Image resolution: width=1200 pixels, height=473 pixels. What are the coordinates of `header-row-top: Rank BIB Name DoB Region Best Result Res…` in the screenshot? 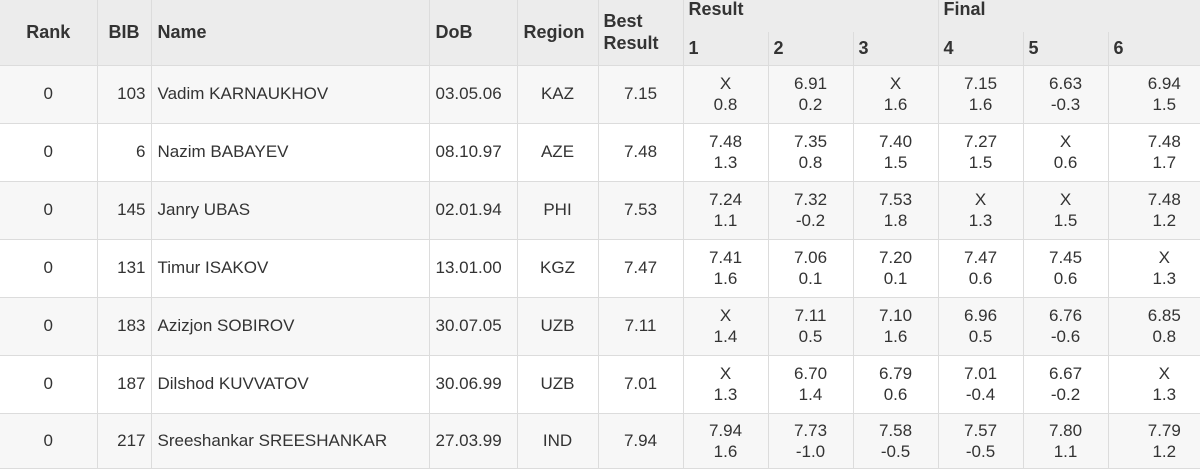 It's located at (600, 33).